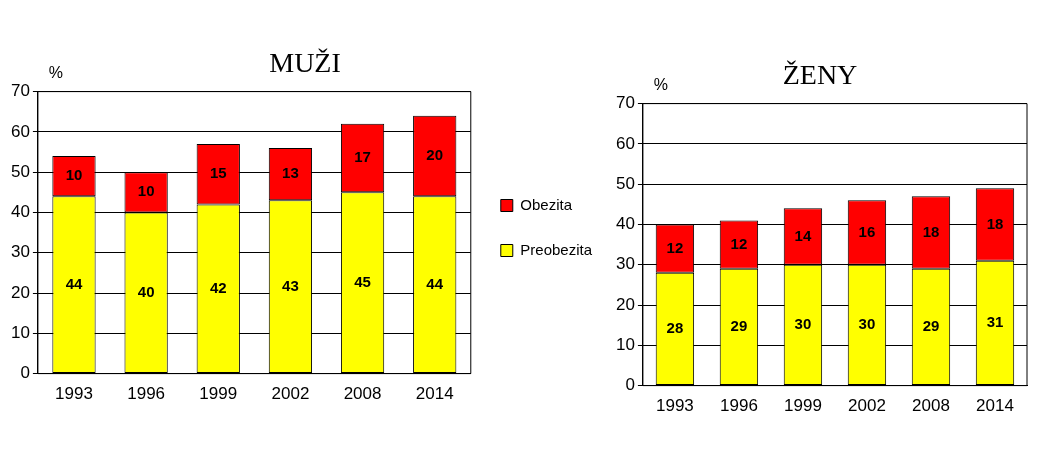  What do you see at coordinates (820, 75) in the screenshot?
I see `chart-title: ŽENY` at bounding box center [820, 75].